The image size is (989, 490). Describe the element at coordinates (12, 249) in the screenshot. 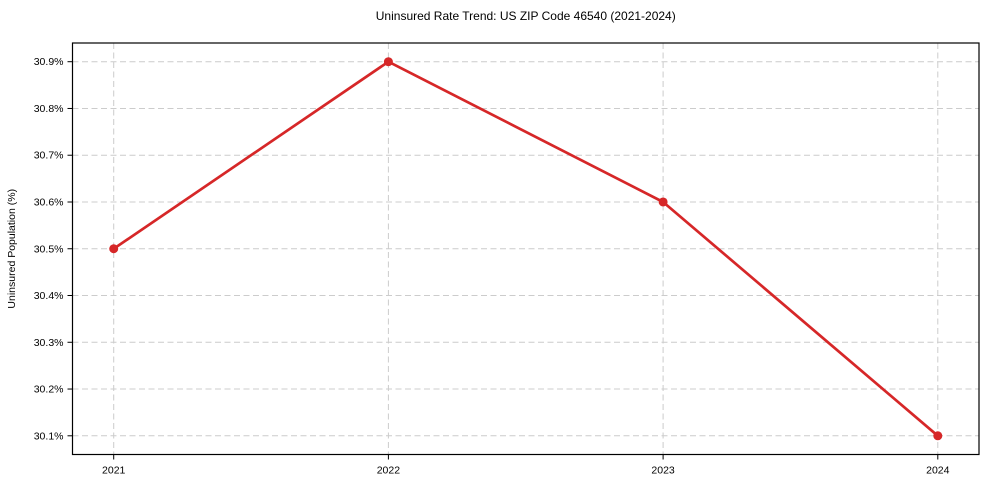

I see `y-axis-label: Uninsured Population (%)` at that location.